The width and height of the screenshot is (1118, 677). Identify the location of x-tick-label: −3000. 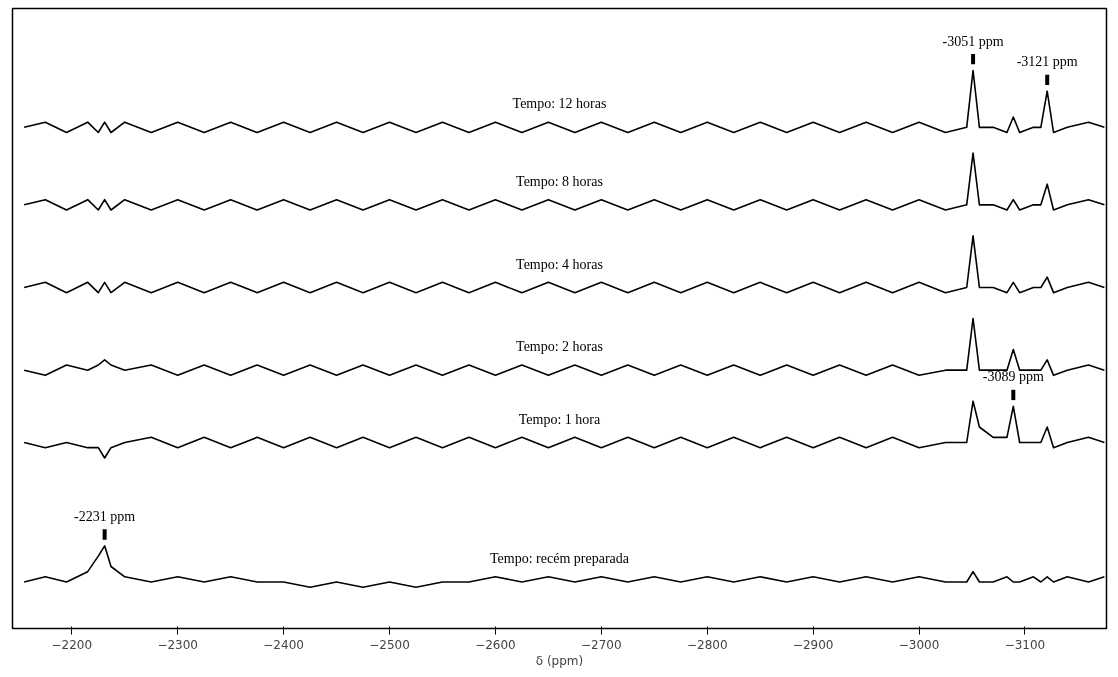
(919, 644).